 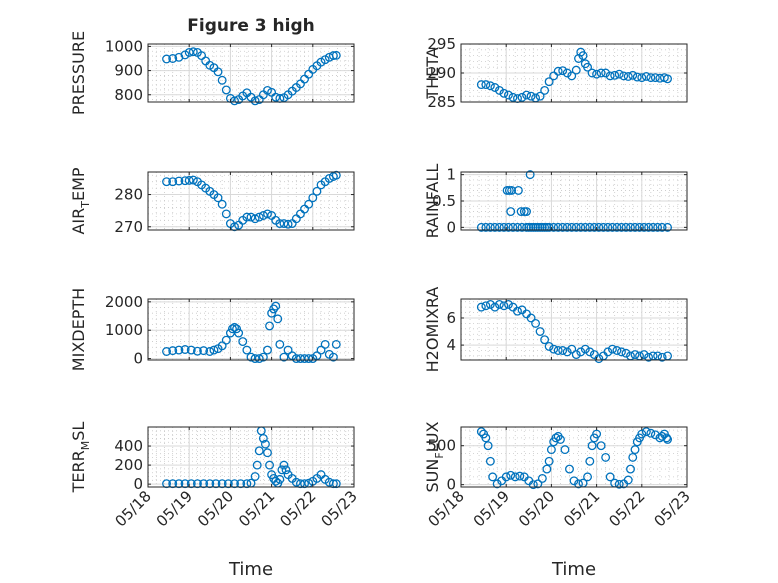 What do you see at coordinates (128, 446) in the screenshot?
I see `y-tick-label: 400` at bounding box center [128, 446].